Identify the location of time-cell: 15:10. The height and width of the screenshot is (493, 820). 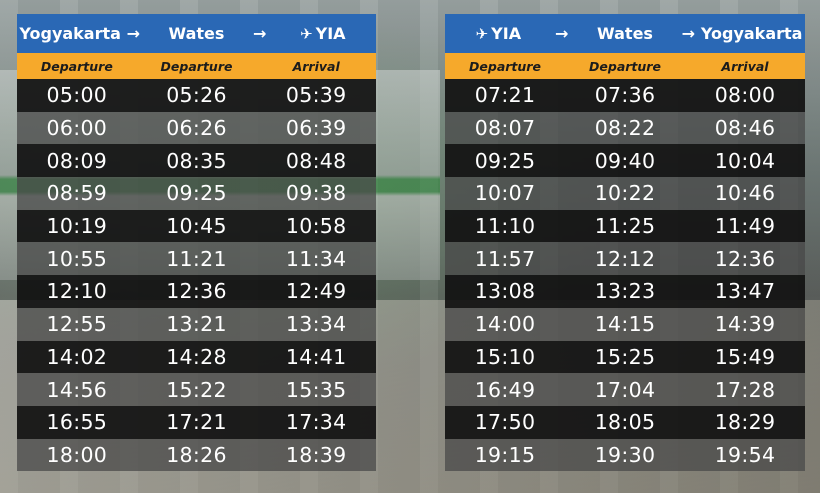
(505, 356).